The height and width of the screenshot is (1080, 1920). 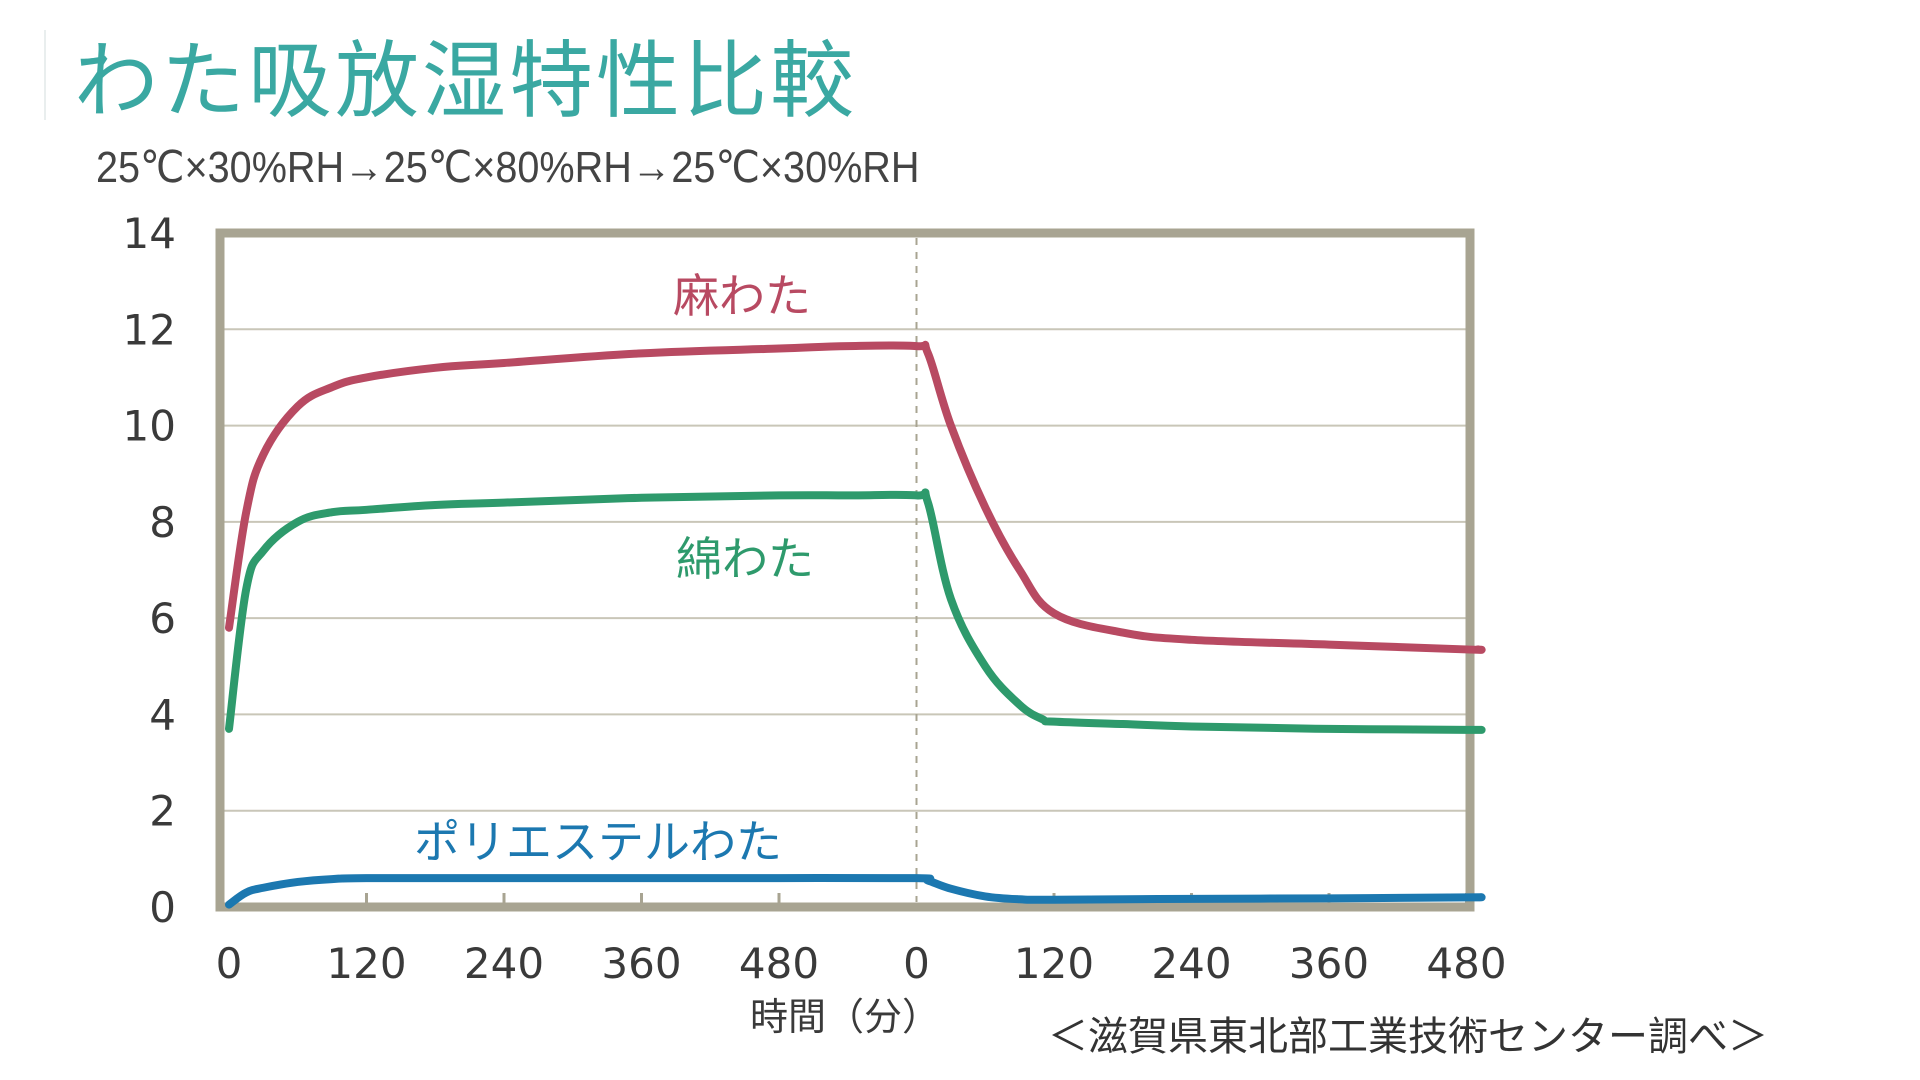 What do you see at coordinates (45, 75) in the screenshot?
I see `title-accent-bar` at bounding box center [45, 75].